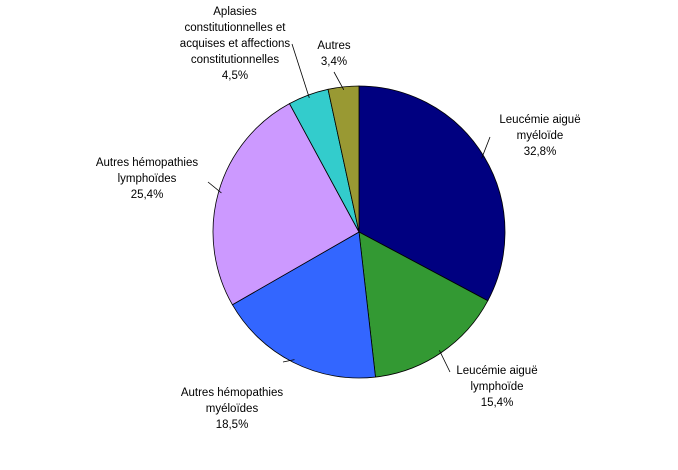 This screenshot has height=470, width=678. Describe the element at coordinates (147, 171) in the screenshot. I see `category-name: Autres hémopathies lymphoïdes` at that location.